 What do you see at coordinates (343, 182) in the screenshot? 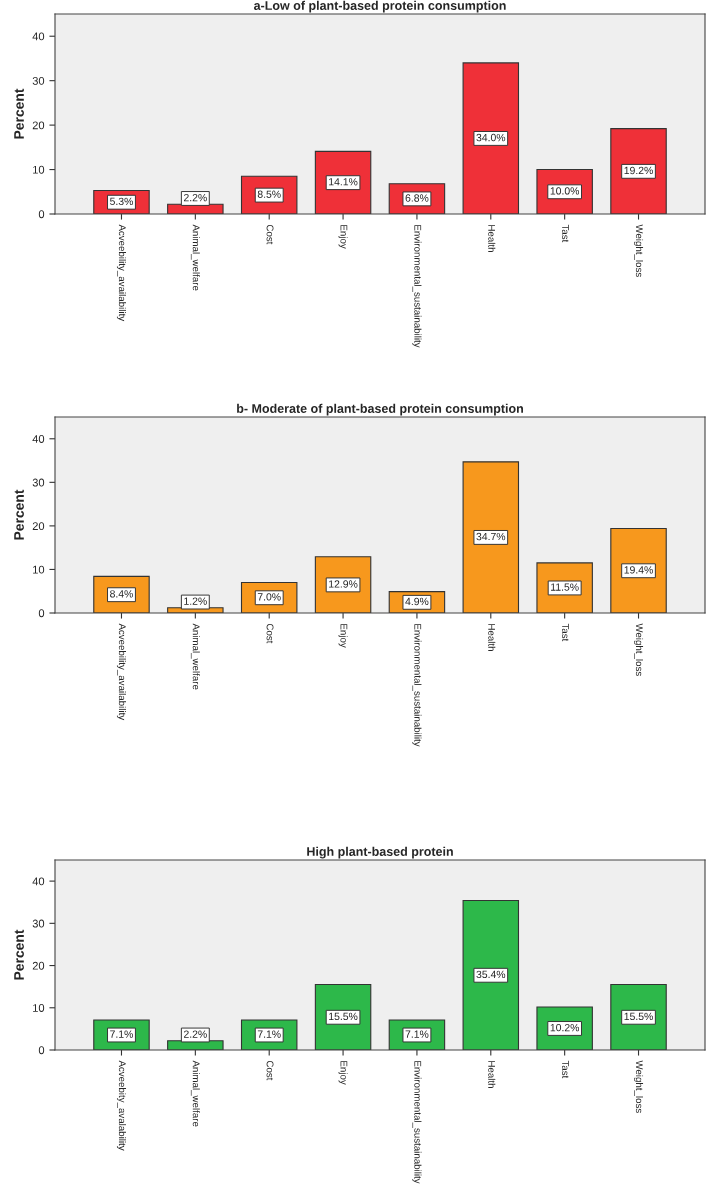
I see `data-label: 14.1%` at bounding box center [343, 182].